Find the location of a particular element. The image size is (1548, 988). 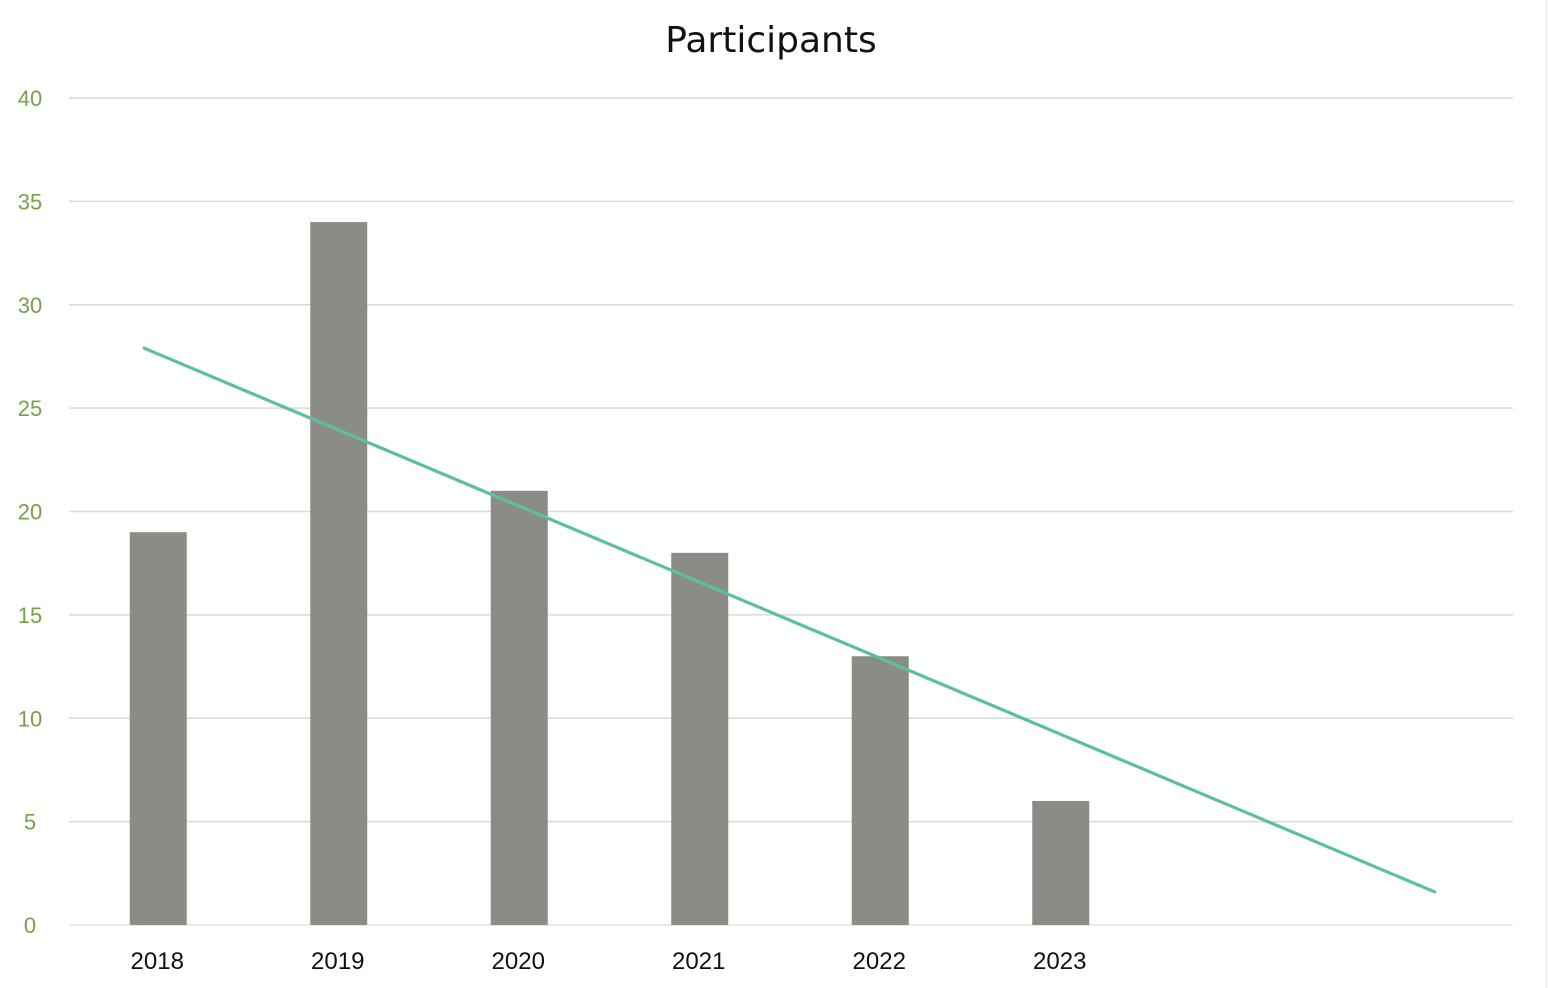

bar-2018 is located at coordinates (158, 728).